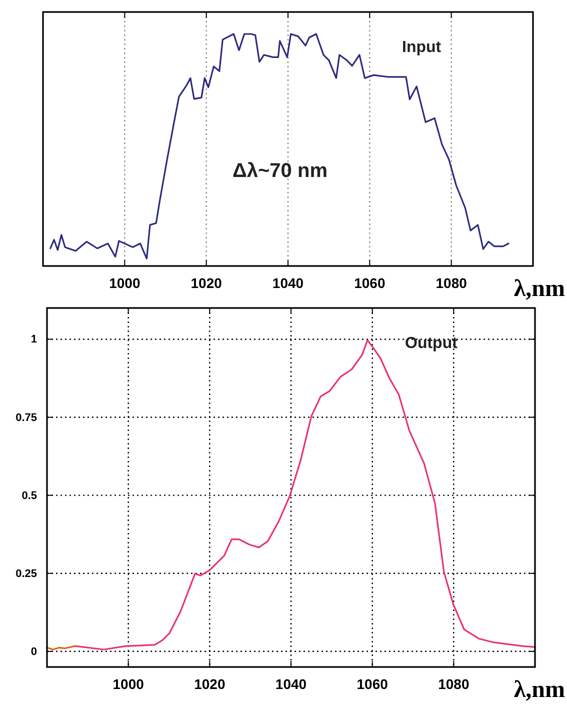  What do you see at coordinates (422, 47) in the screenshot?
I see `annotation: Input` at bounding box center [422, 47].